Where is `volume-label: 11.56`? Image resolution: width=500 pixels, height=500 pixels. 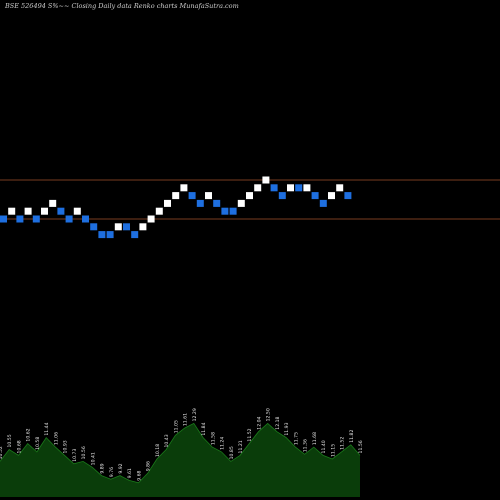 volume-label: 11.56 is located at coordinates (361, 446).